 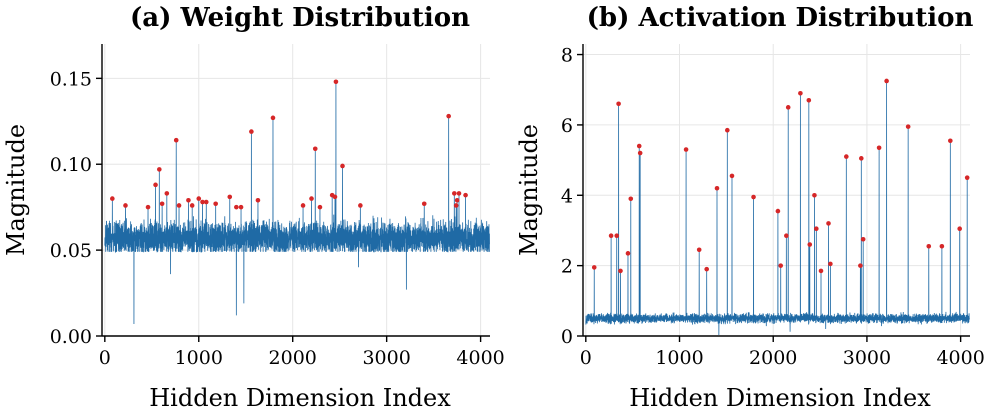 What do you see at coordinates (300, 398) in the screenshot?
I see `weight-x-axis-label: Hidden Dimension Index` at bounding box center [300, 398].